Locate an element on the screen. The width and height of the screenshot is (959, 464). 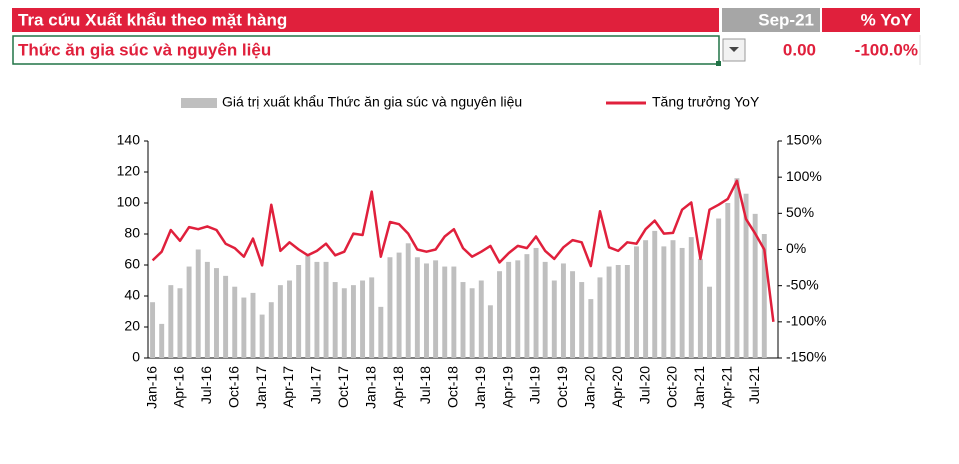
y2-tick-label: -150% is located at coordinates (806, 357).